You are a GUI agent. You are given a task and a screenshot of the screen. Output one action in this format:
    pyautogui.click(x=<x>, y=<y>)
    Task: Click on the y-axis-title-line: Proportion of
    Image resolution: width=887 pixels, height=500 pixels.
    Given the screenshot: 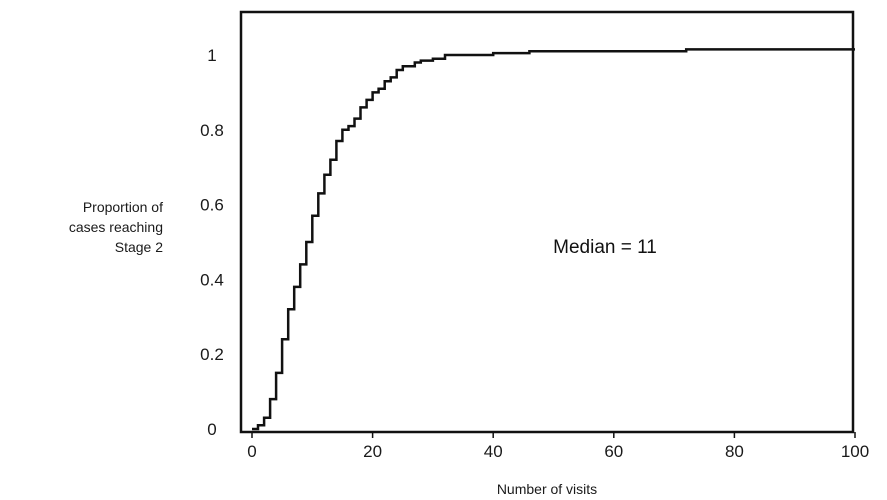 What is the action you would take?
    pyautogui.click(x=123, y=207)
    